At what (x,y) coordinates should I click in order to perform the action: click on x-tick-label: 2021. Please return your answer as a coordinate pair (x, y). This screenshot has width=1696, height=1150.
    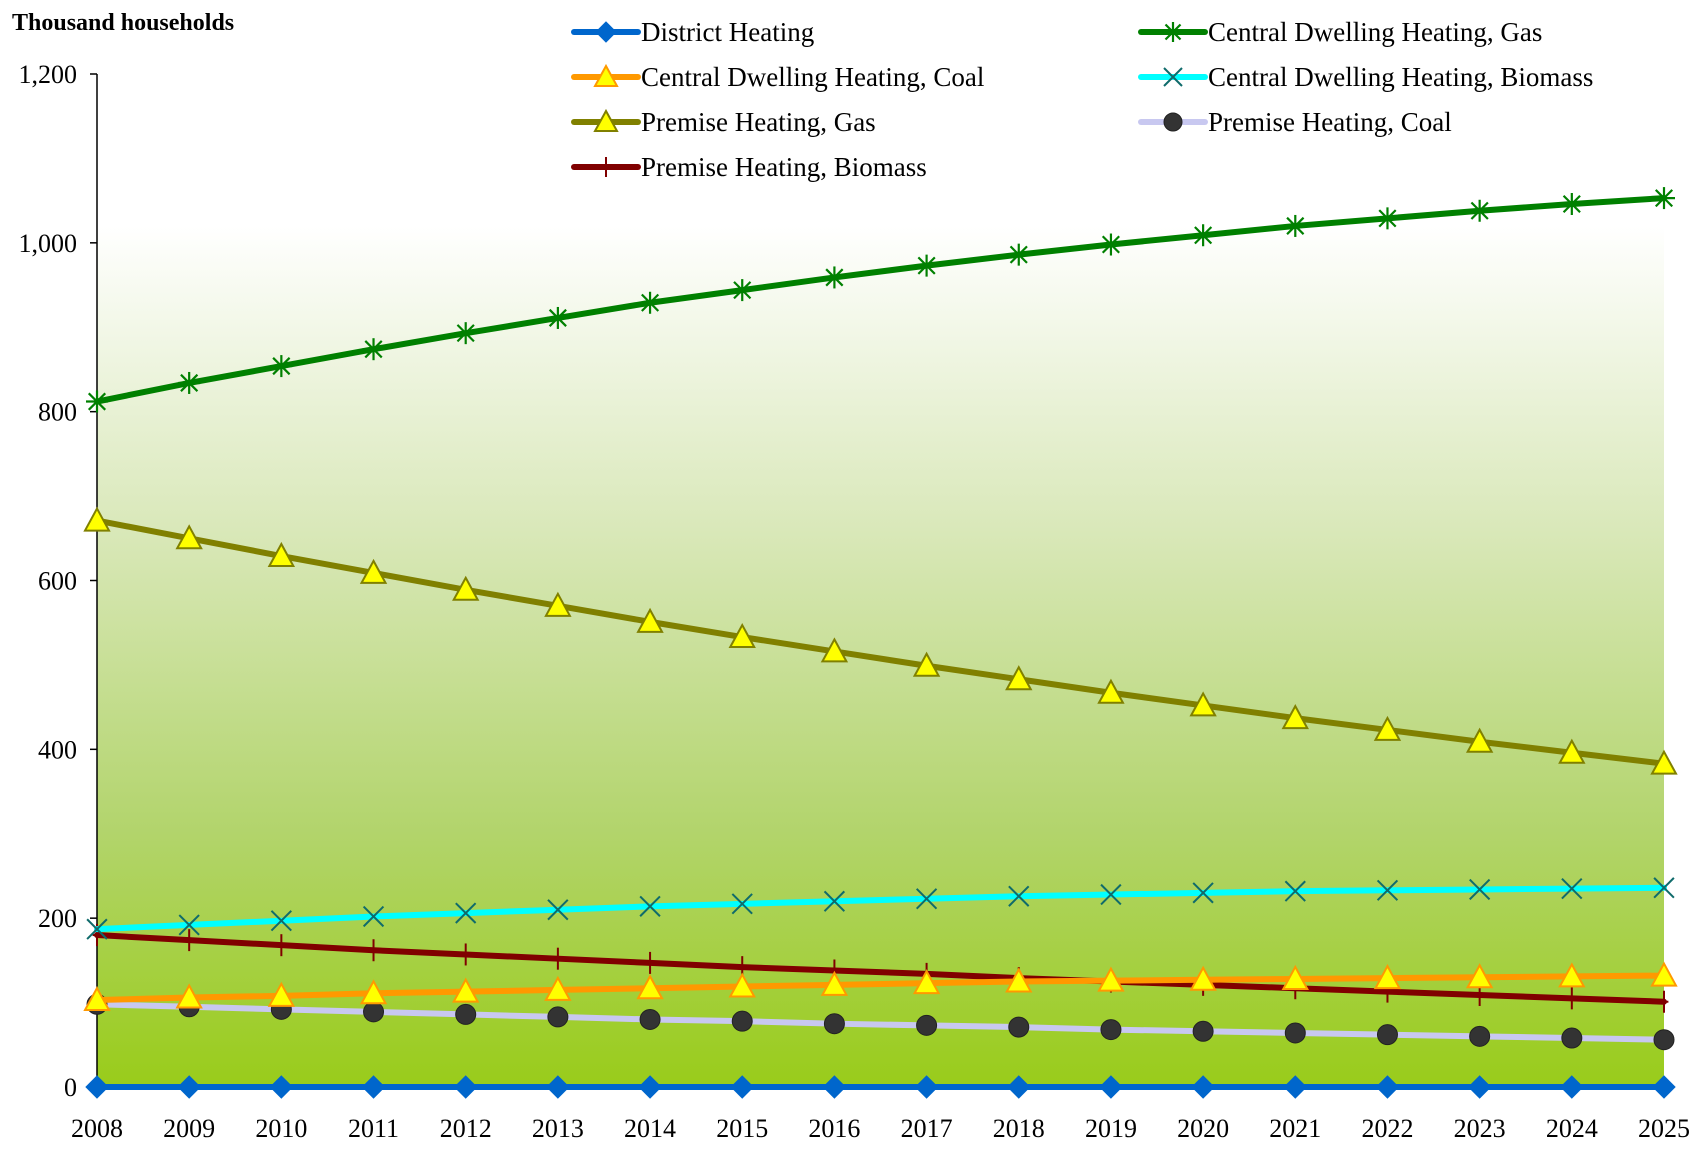
    Looking at the image, I should click on (1295, 1128).